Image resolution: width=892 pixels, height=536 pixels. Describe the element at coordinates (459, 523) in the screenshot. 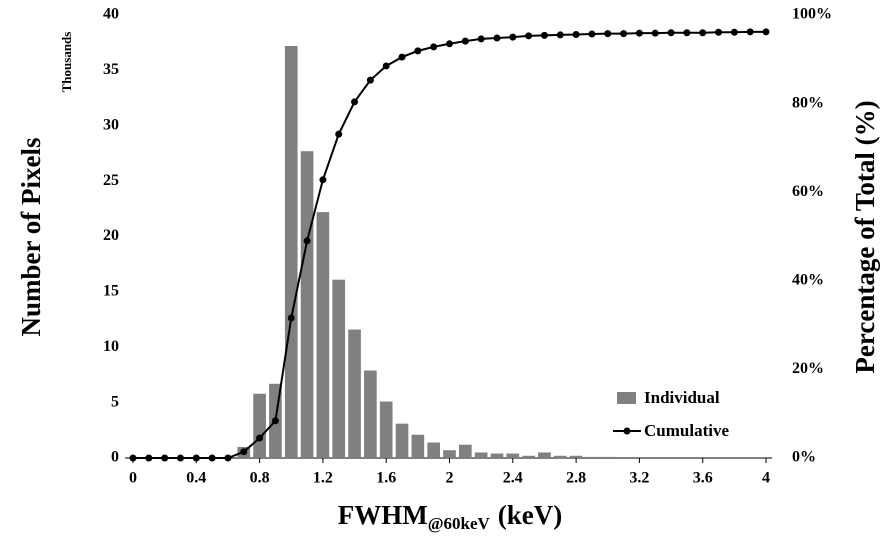

I see `x-title-sub: @60keV` at that location.